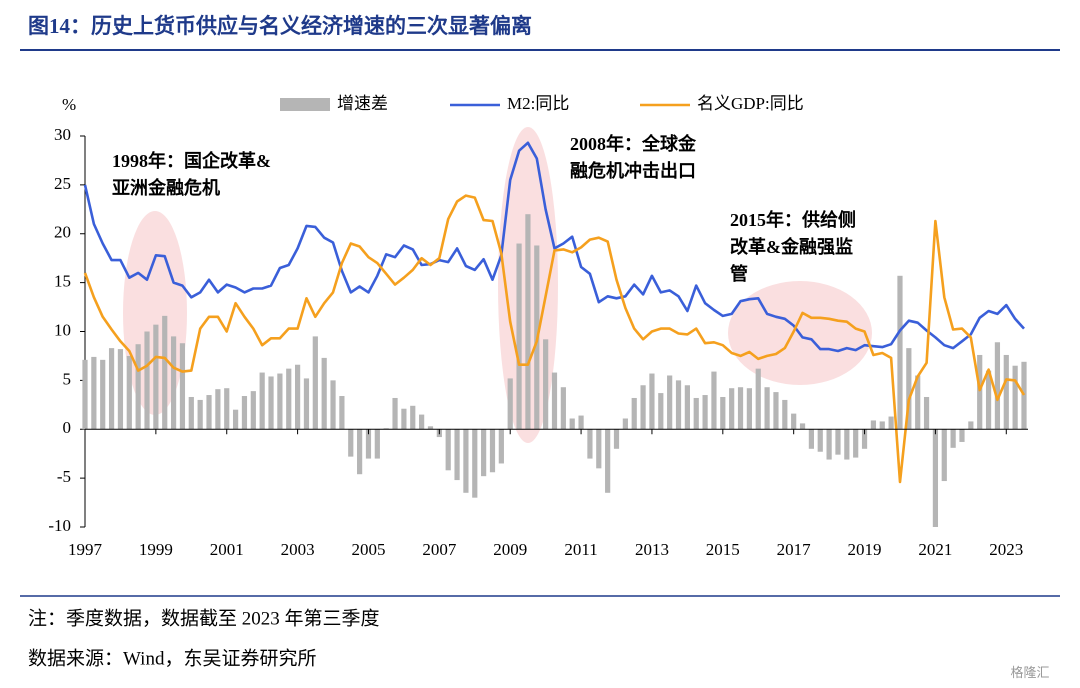 This screenshot has height=688, width=1080. I want to click on x-tick-label: 2013, so click(652, 549).